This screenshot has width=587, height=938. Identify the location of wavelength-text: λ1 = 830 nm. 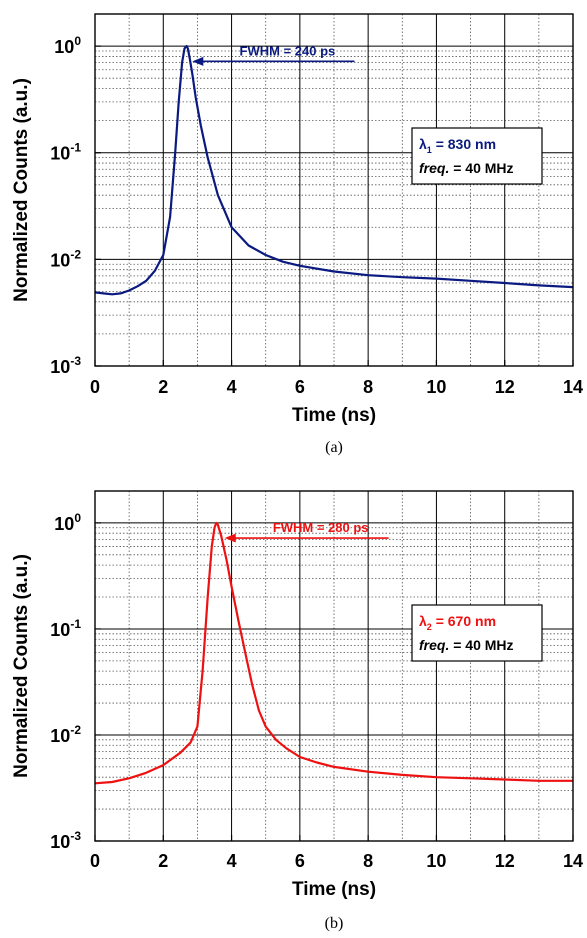
(457, 145).